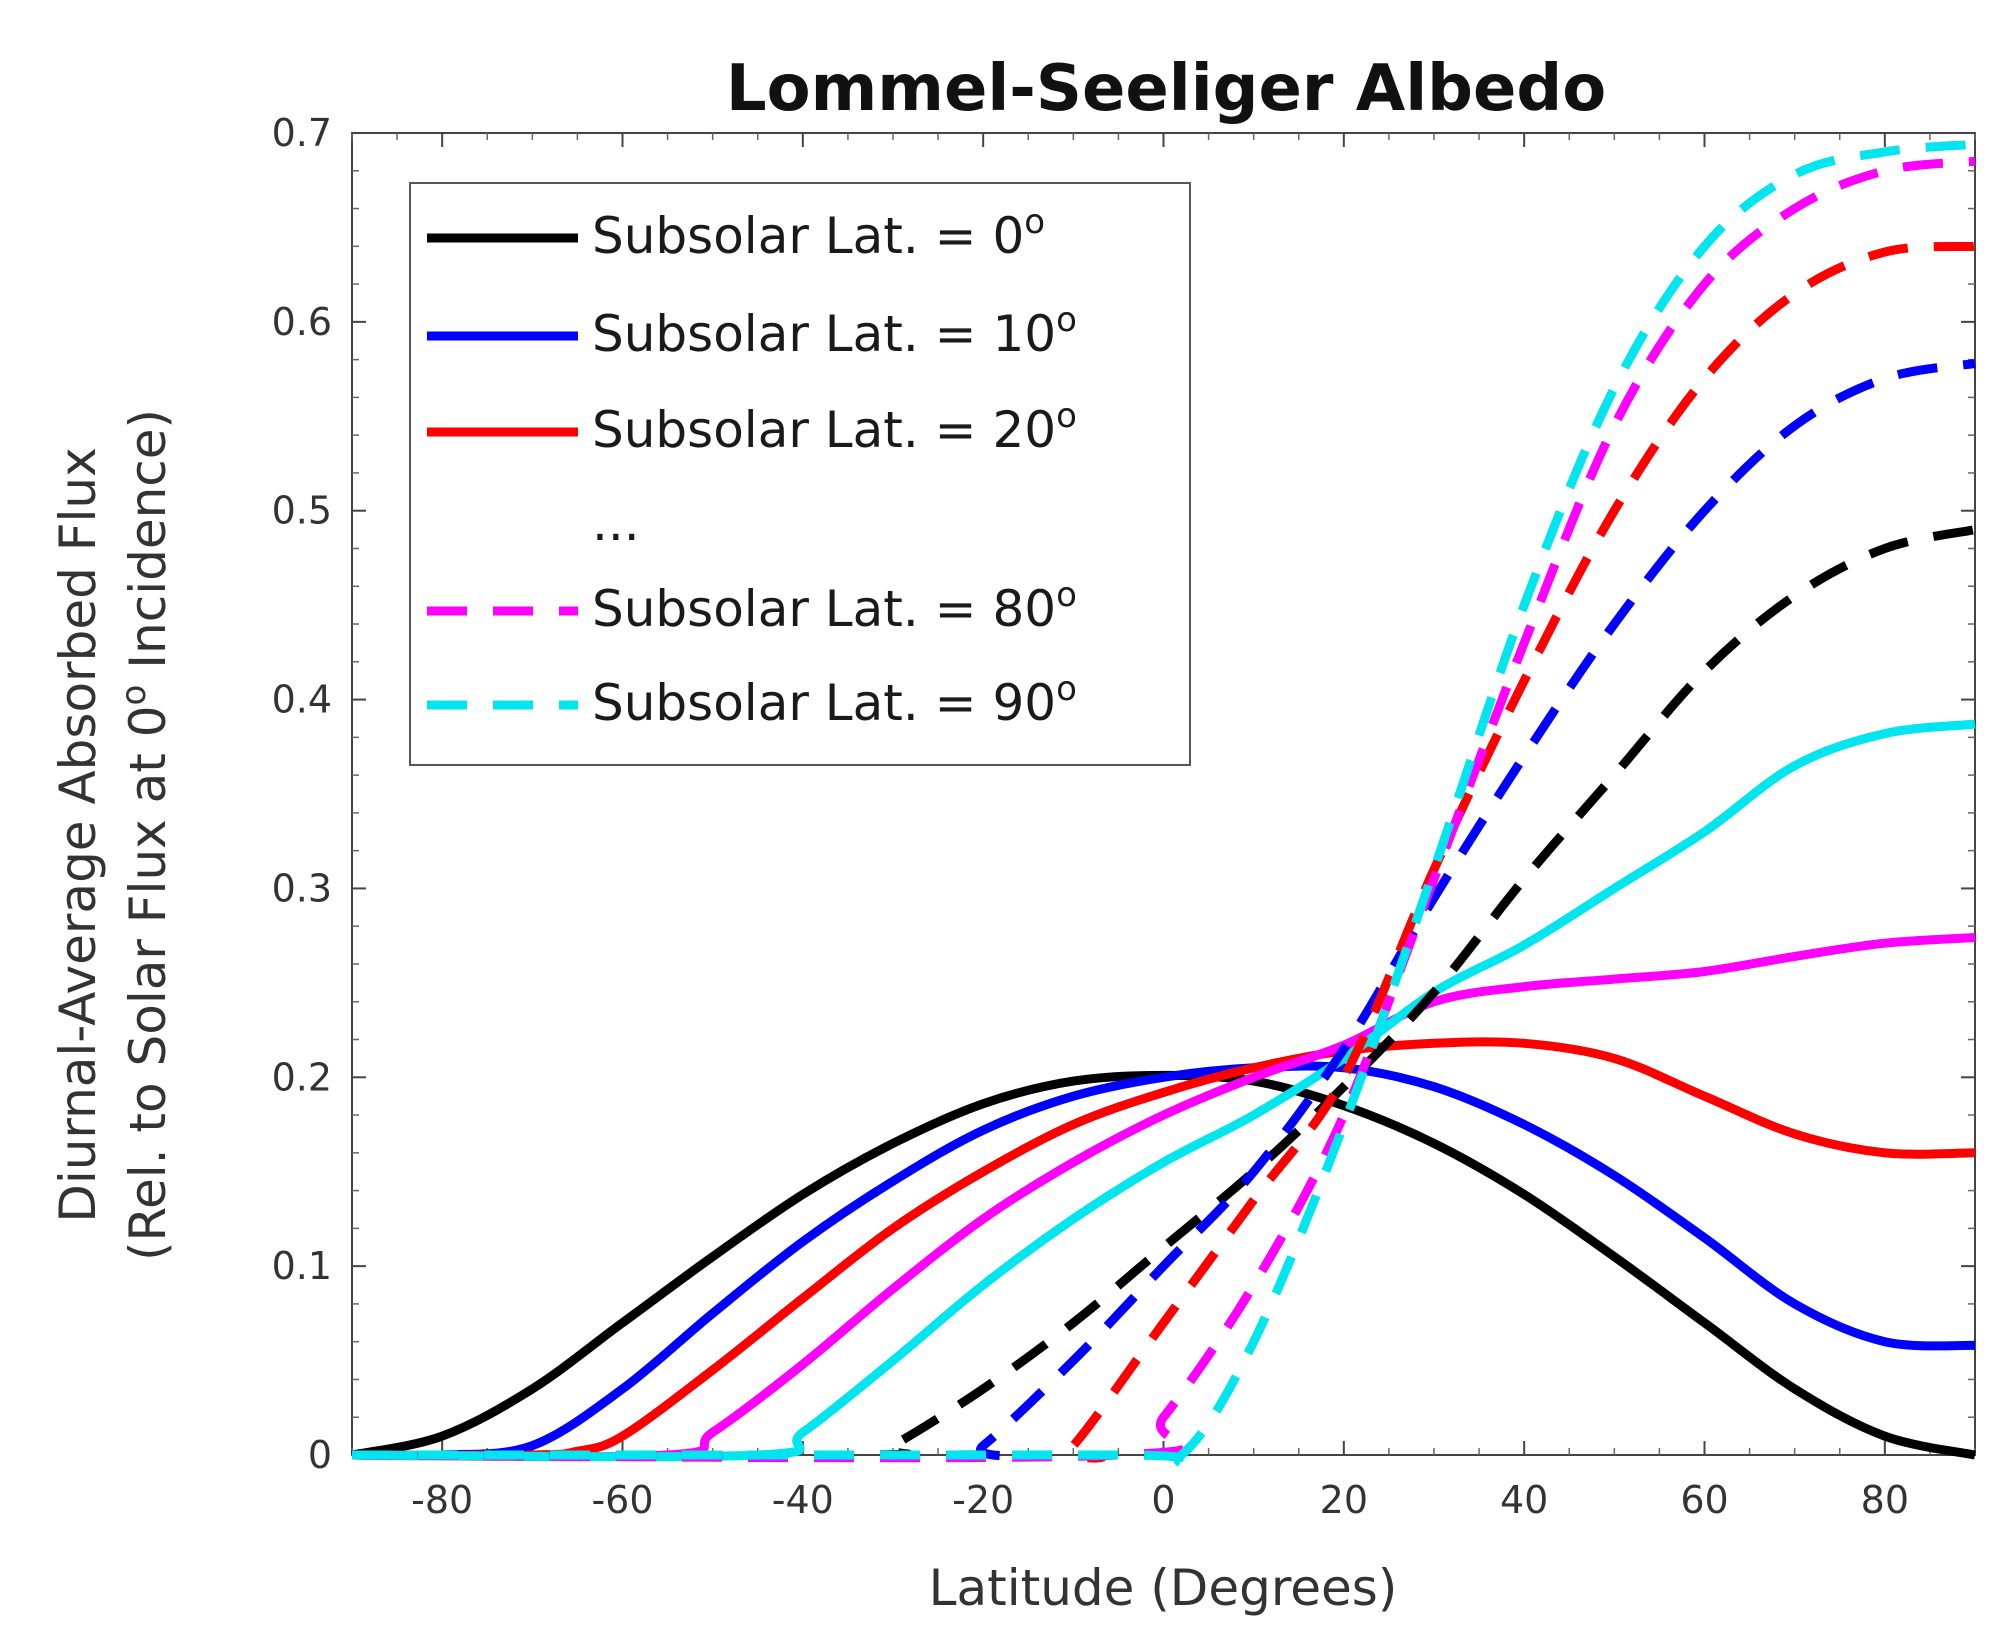 The height and width of the screenshot is (1638, 2012). What do you see at coordinates (1885, 1500) in the screenshot?
I see `x-tick-label: 80` at bounding box center [1885, 1500].